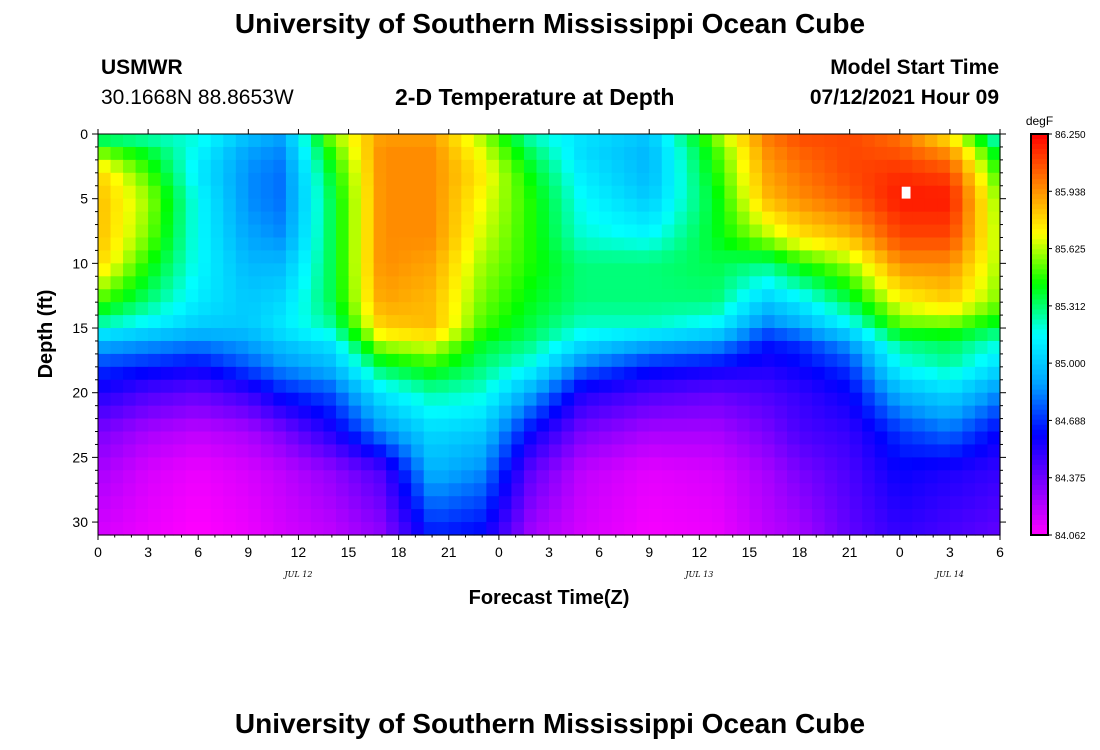  I want to click on colorbar-label: 85.000, so click(1070, 364).